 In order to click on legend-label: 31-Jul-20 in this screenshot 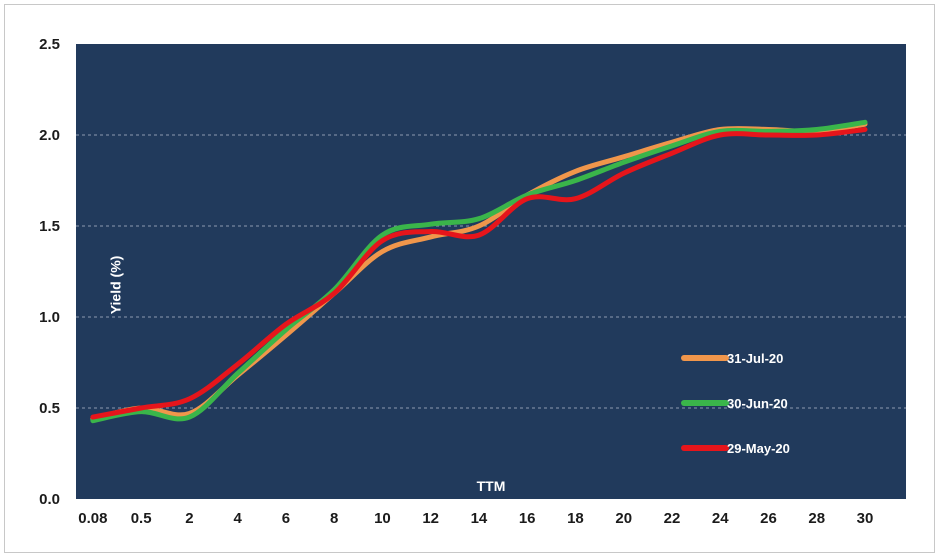, I will do `click(755, 358)`.